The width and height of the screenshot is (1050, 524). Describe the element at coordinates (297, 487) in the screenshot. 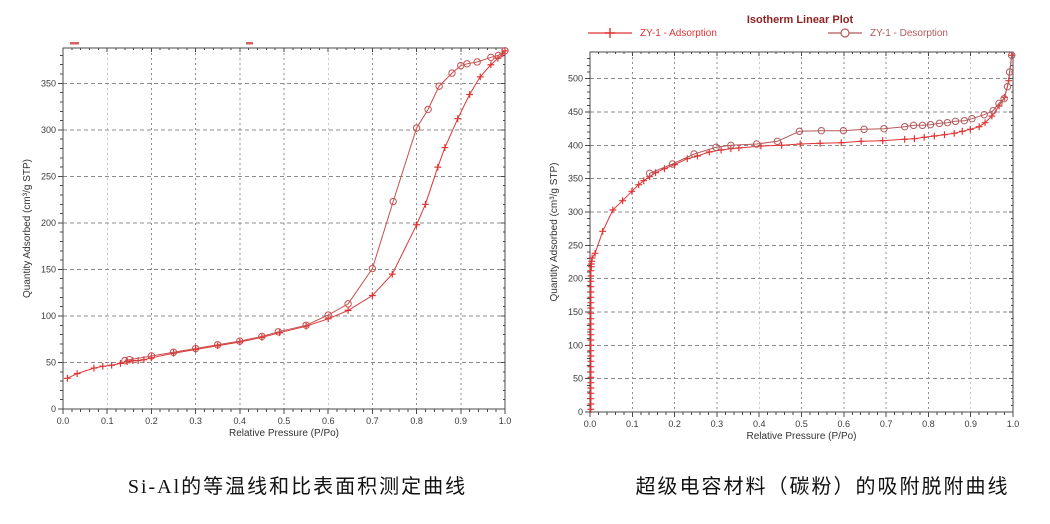

I see `caption-si-al: Si-Al的等温线和比表面积测定曲线` at that location.